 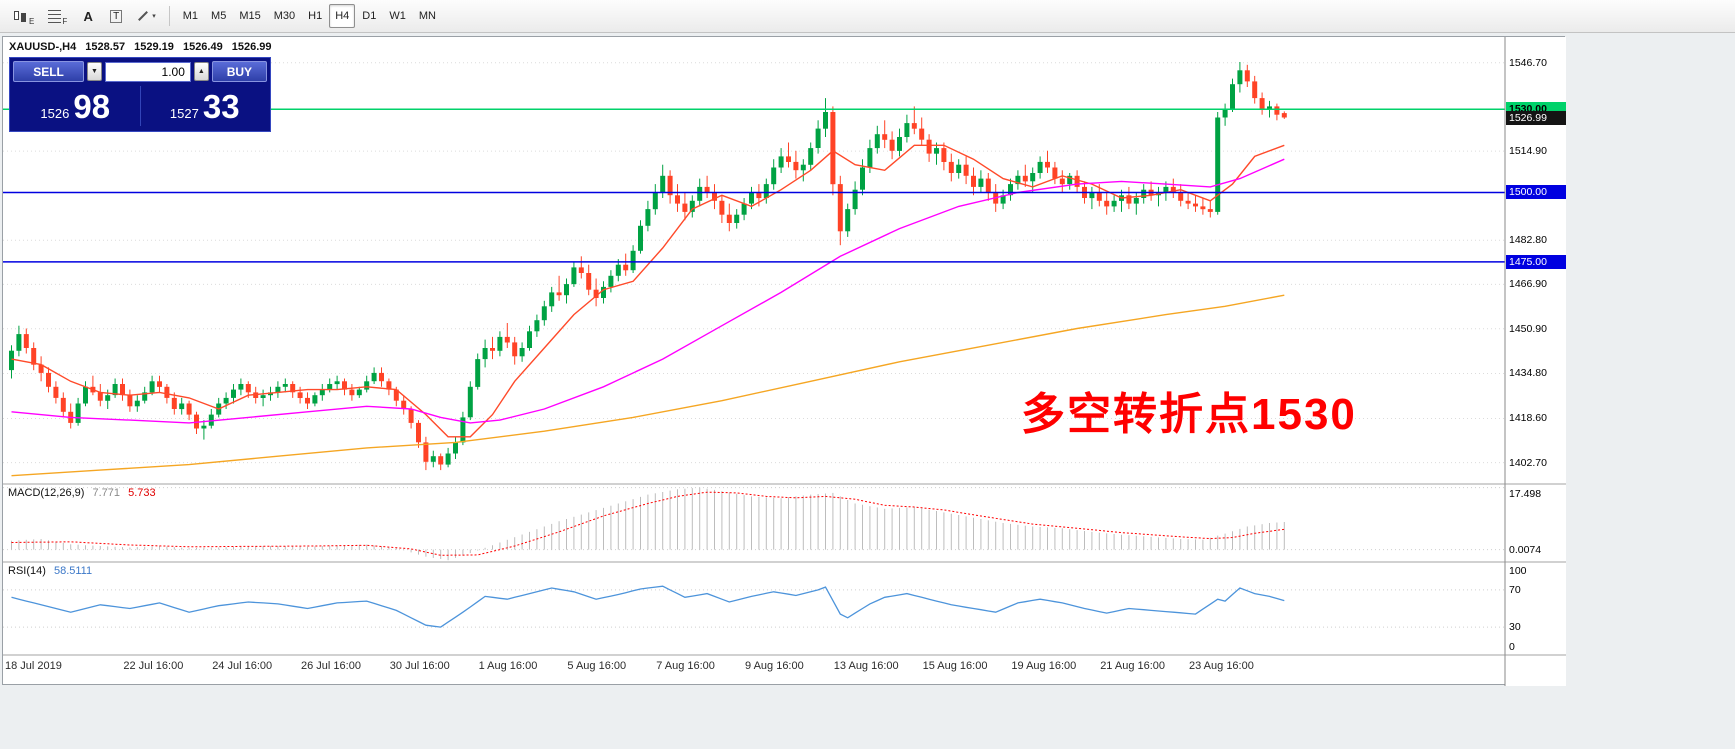 What do you see at coordinates (154, 47) in the screenshot?
I see `ohlc-high: 1529.19` at bounding box center [154, 47].